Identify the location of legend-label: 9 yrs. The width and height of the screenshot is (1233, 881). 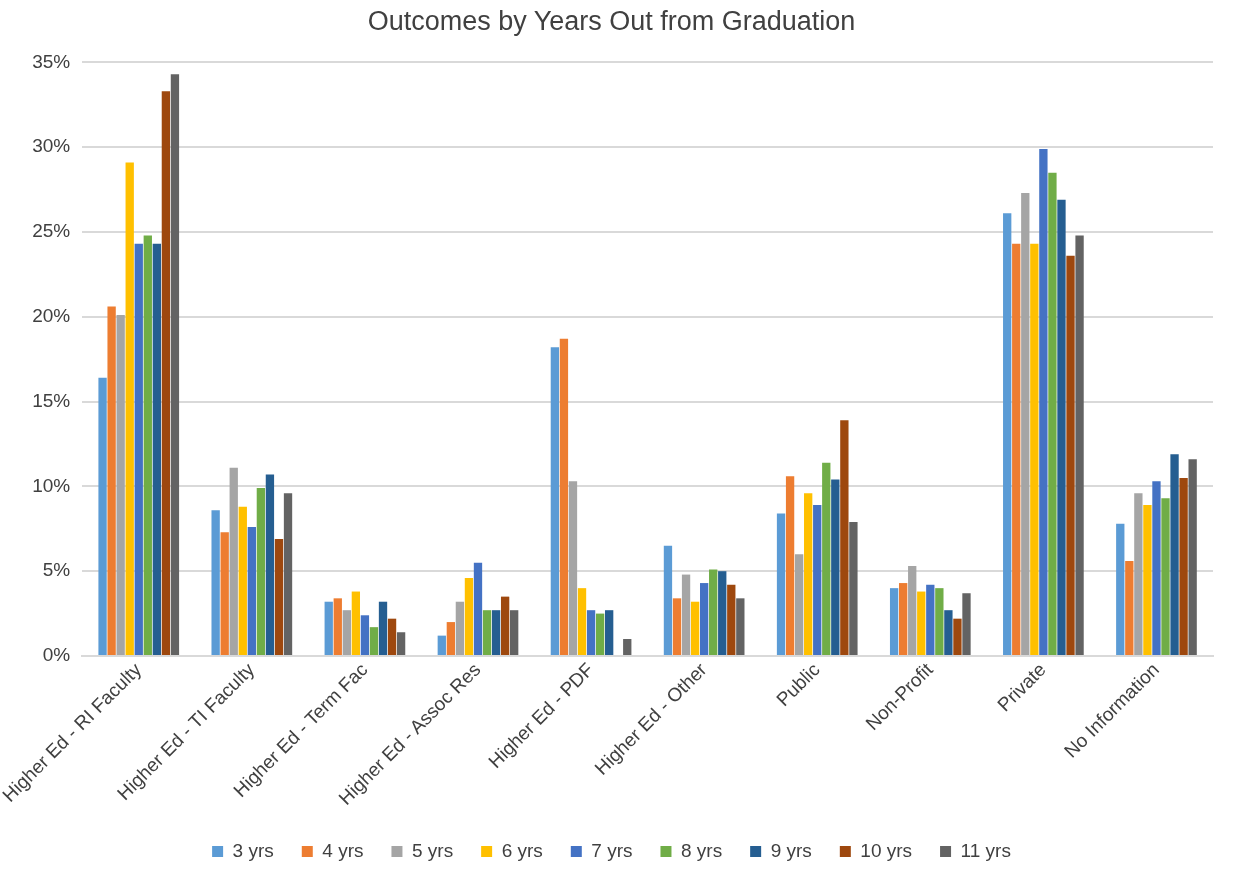
(791, 850).